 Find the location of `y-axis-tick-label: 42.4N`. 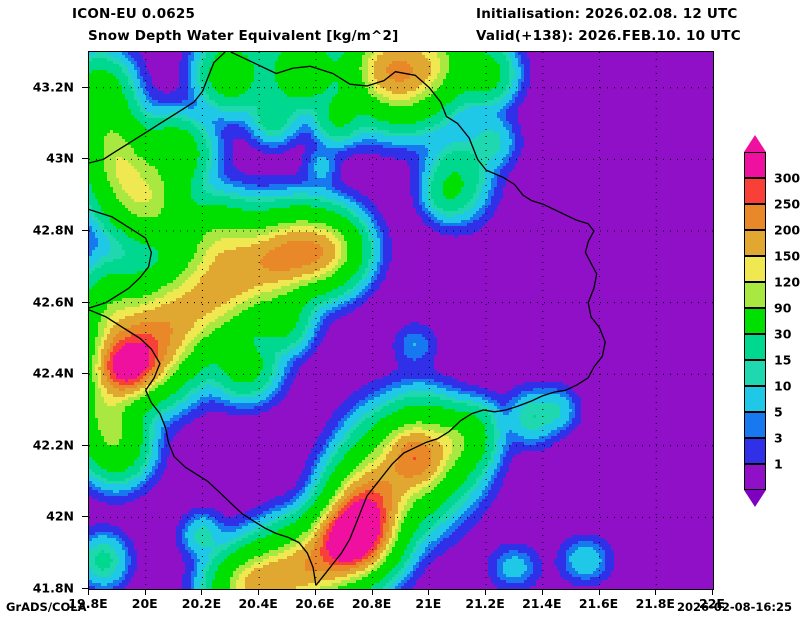

y-axis-tick-label: 42.4N is located at coordinates (53, 373).